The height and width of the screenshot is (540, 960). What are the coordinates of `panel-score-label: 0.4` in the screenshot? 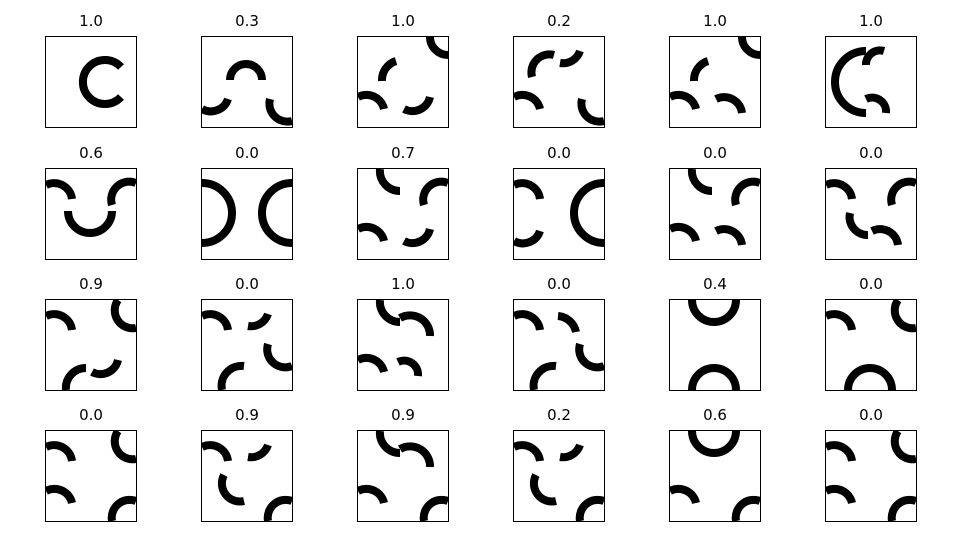 It's located at (715, 284).